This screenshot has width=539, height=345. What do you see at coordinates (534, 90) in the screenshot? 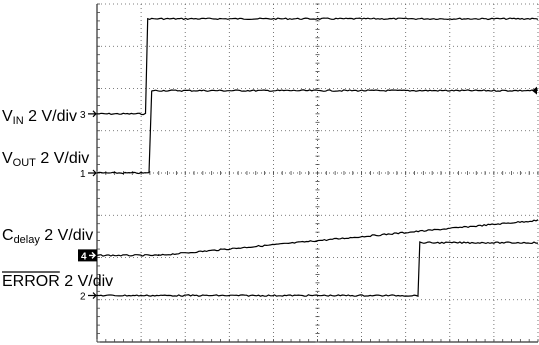
I see `trigger-level-marker` at bounding box center [534, 90].